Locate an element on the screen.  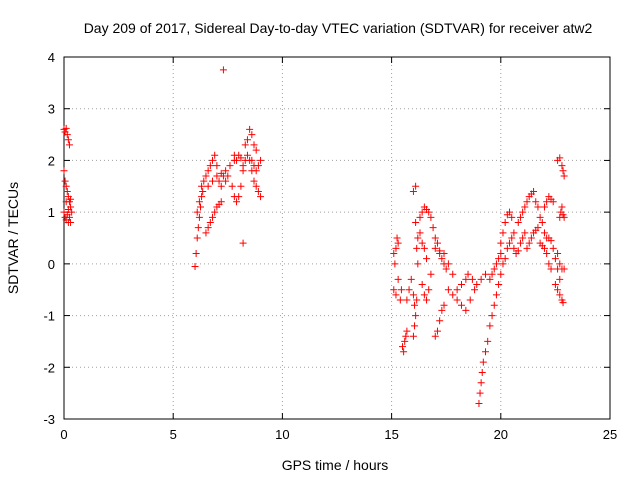
y-tick-label: -3 is located at coordinates (49, 419).